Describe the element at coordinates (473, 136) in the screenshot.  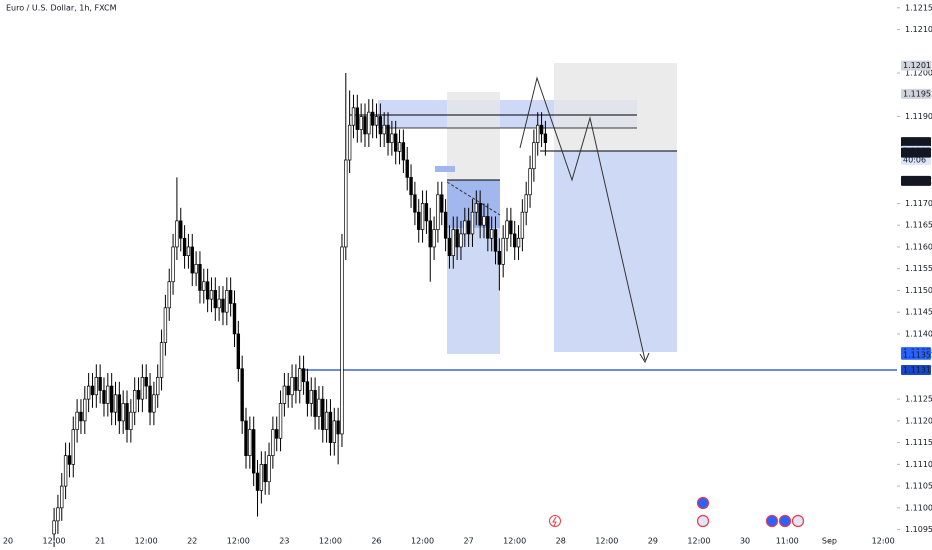
I see `stop-zone` at that location.